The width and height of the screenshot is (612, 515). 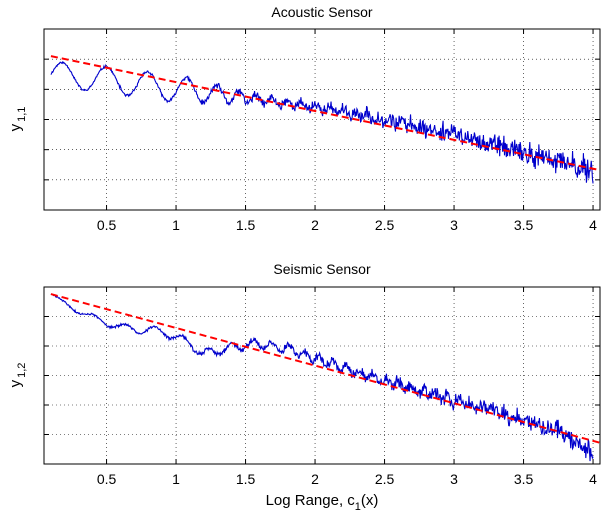 What do you see at coordinates (107, 225) in the screenshot?
I see `acoustic-xtick-label: 0.5` at bounding box center [107, 225].